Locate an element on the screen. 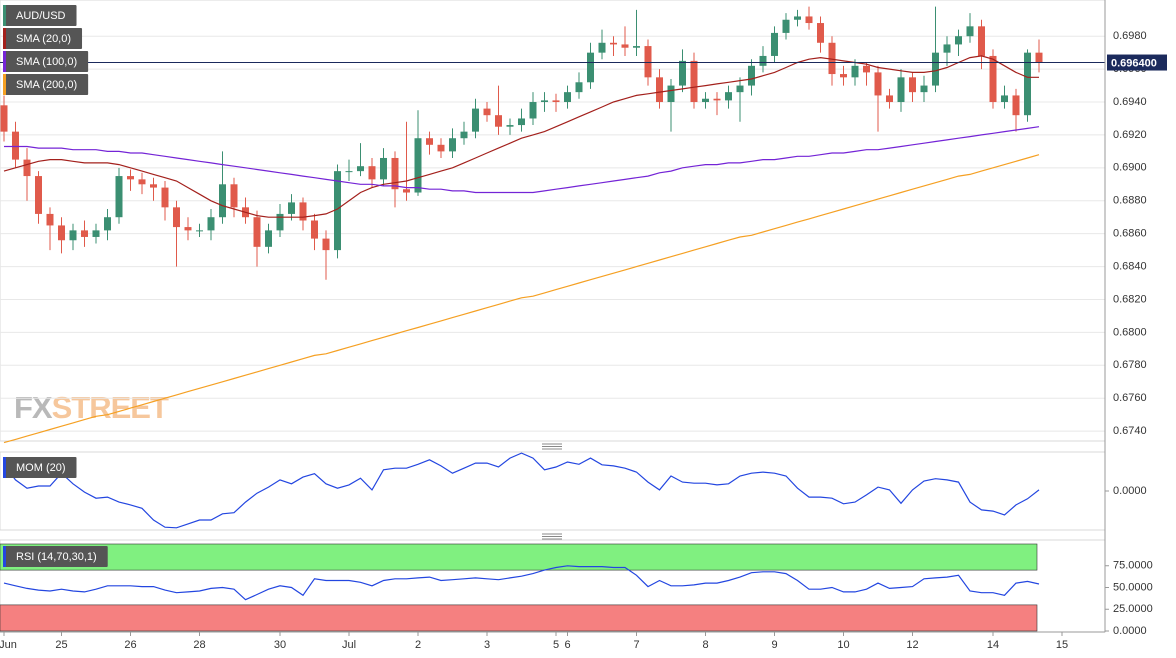 This screenshot has height=658, width=1176. x-tick-label: 9 is located at coordinates (774, 645).